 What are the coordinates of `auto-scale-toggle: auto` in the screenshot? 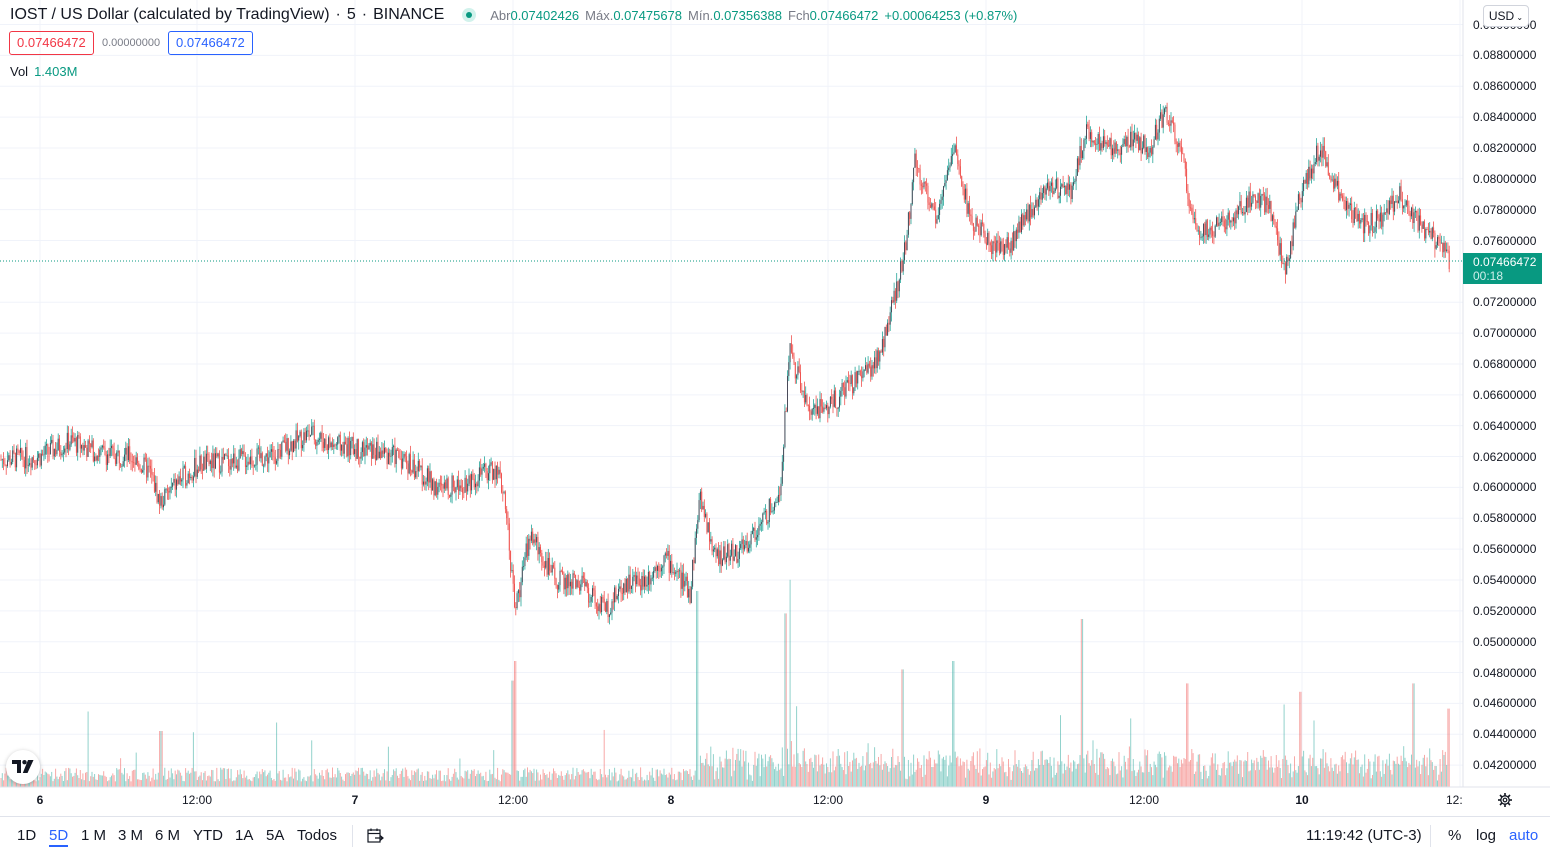 It's located at (1524, 835).